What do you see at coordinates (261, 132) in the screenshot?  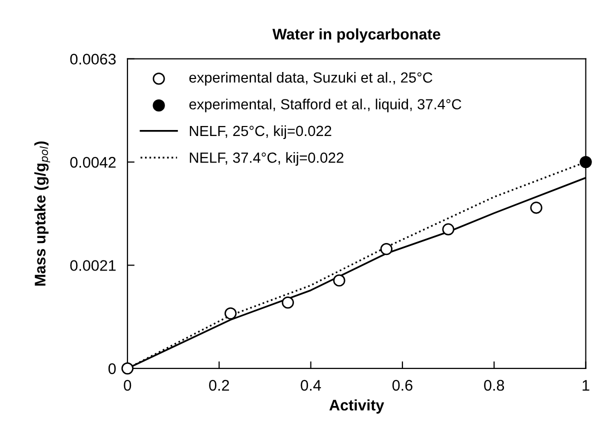 I see `legend-label: NELF, 25°C, kij=0.022` at bounding box center [261, 132].